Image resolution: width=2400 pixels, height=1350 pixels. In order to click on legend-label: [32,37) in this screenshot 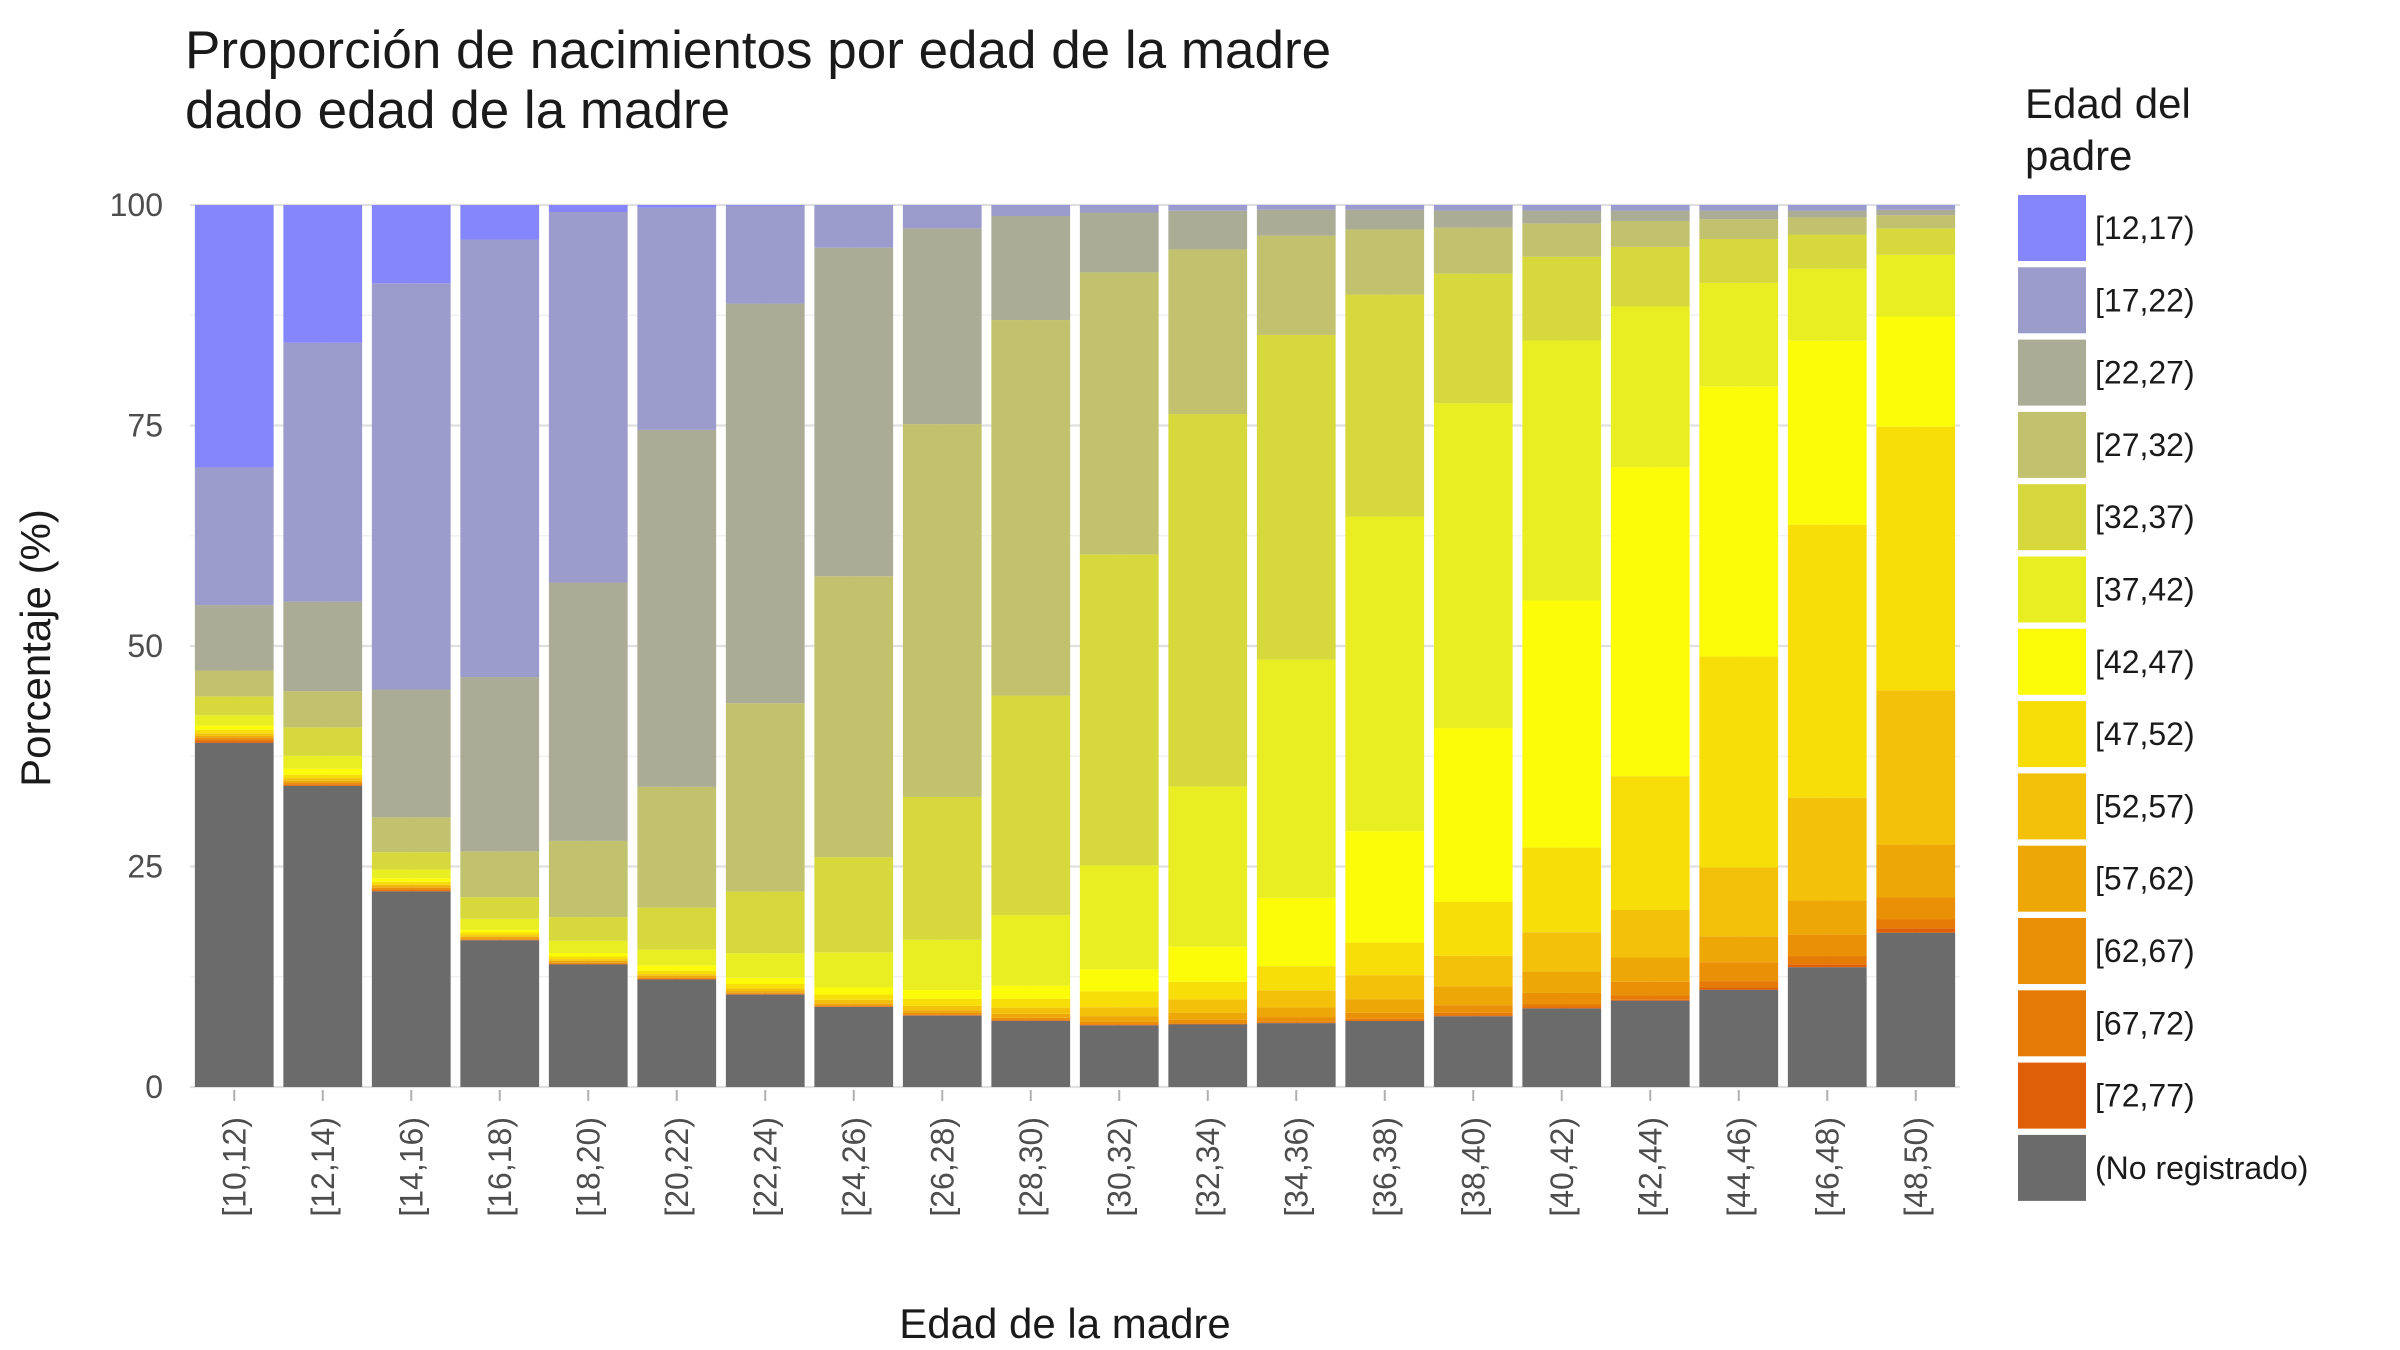, I will do `click(2145, 517)`.